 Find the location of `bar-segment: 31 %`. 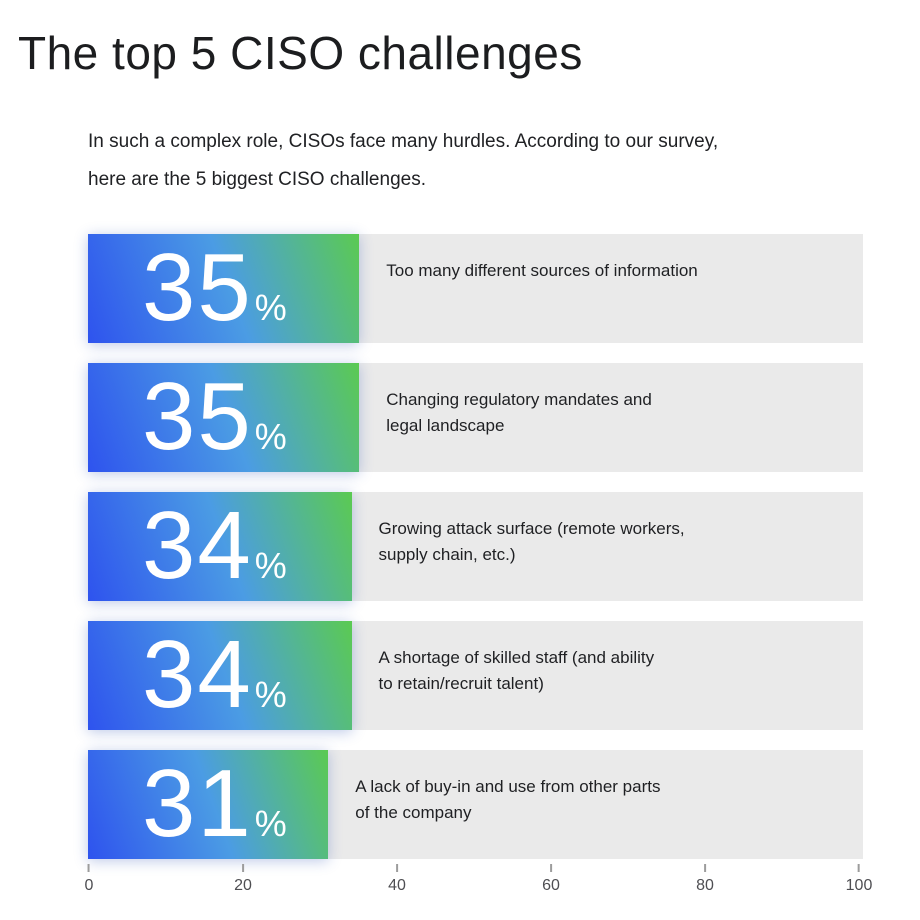

bar-segment: 31 % is located at coordinates (208, 804).